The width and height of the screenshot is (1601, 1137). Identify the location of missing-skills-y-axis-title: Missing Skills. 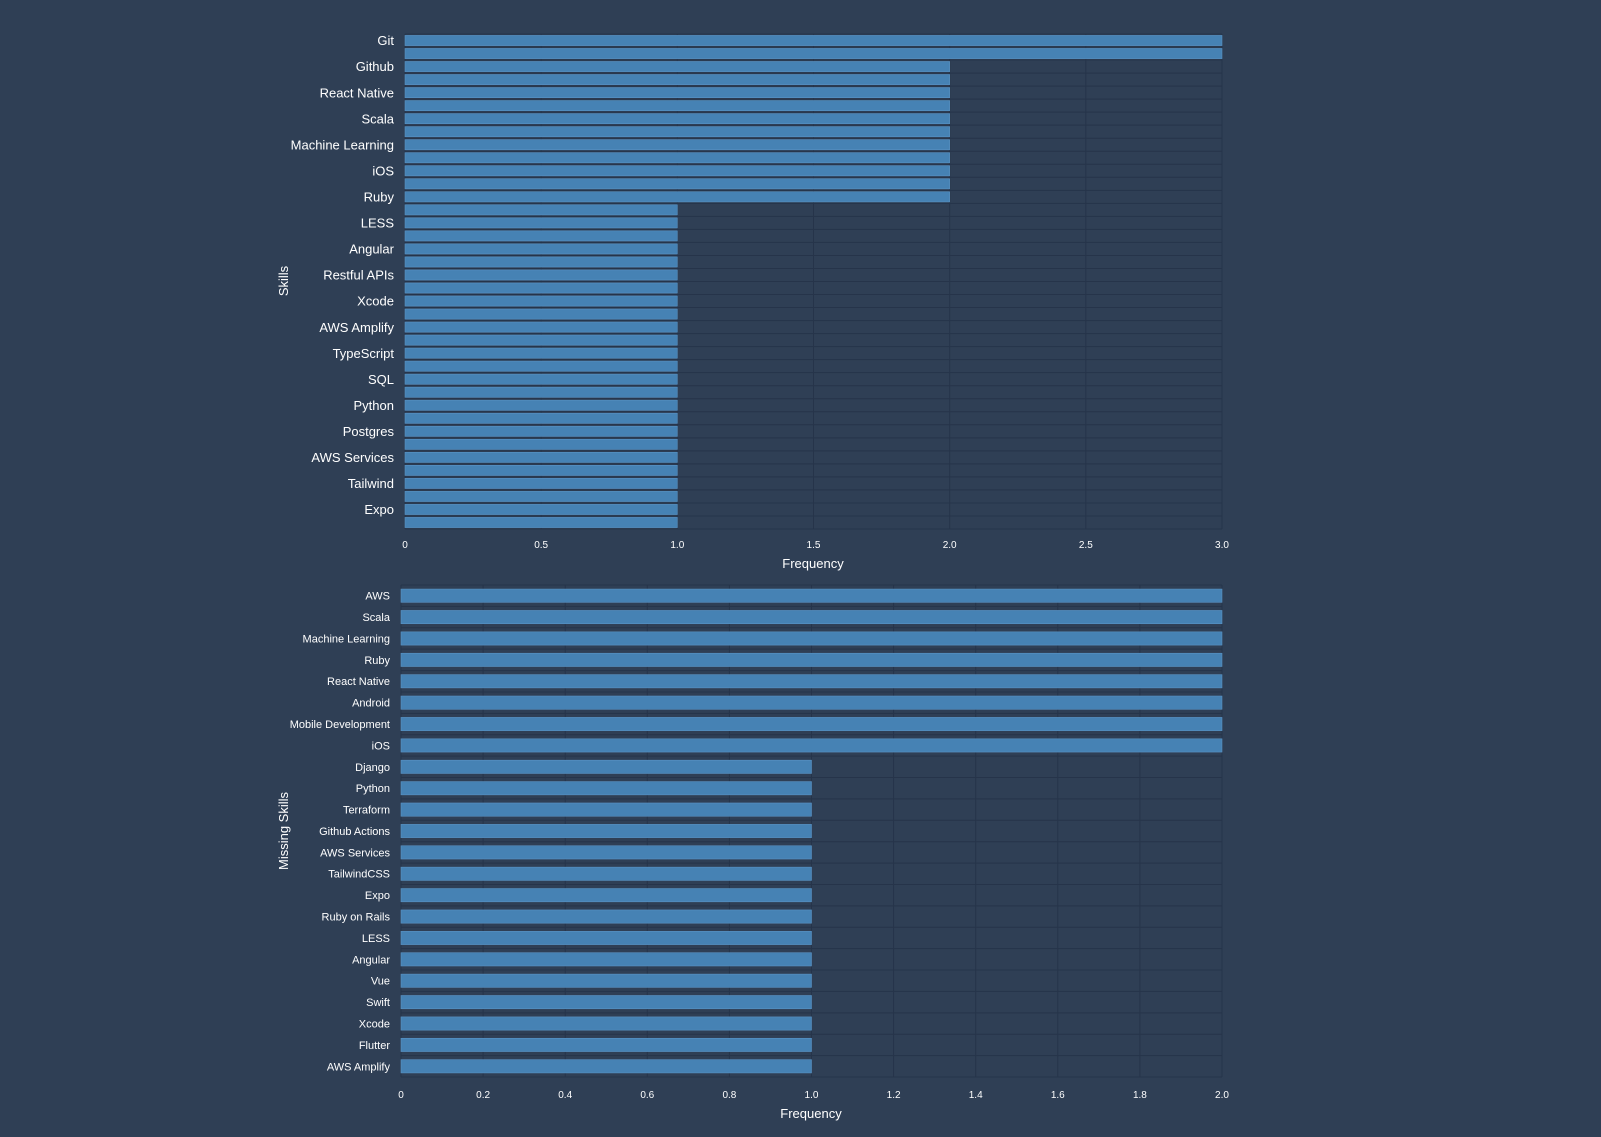
(283, 830).